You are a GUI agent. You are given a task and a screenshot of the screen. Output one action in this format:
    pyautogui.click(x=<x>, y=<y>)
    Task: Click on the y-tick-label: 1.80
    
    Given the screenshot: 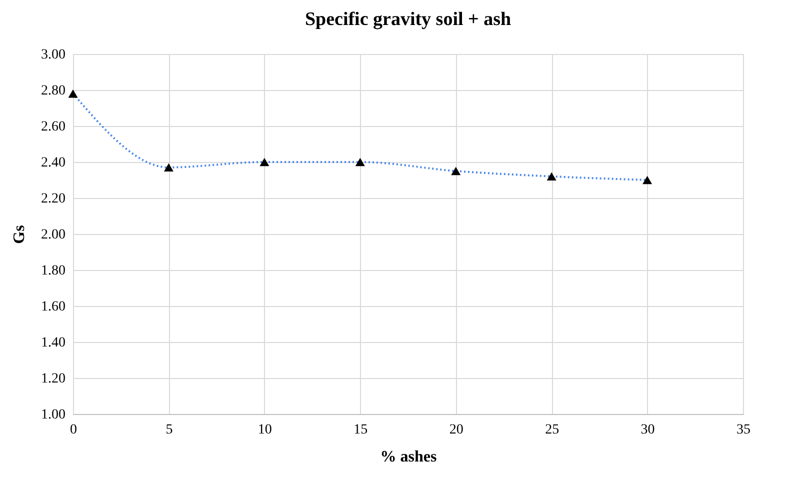 What is the action you would take?
    pyautogui.click(x=53, y=271)
    